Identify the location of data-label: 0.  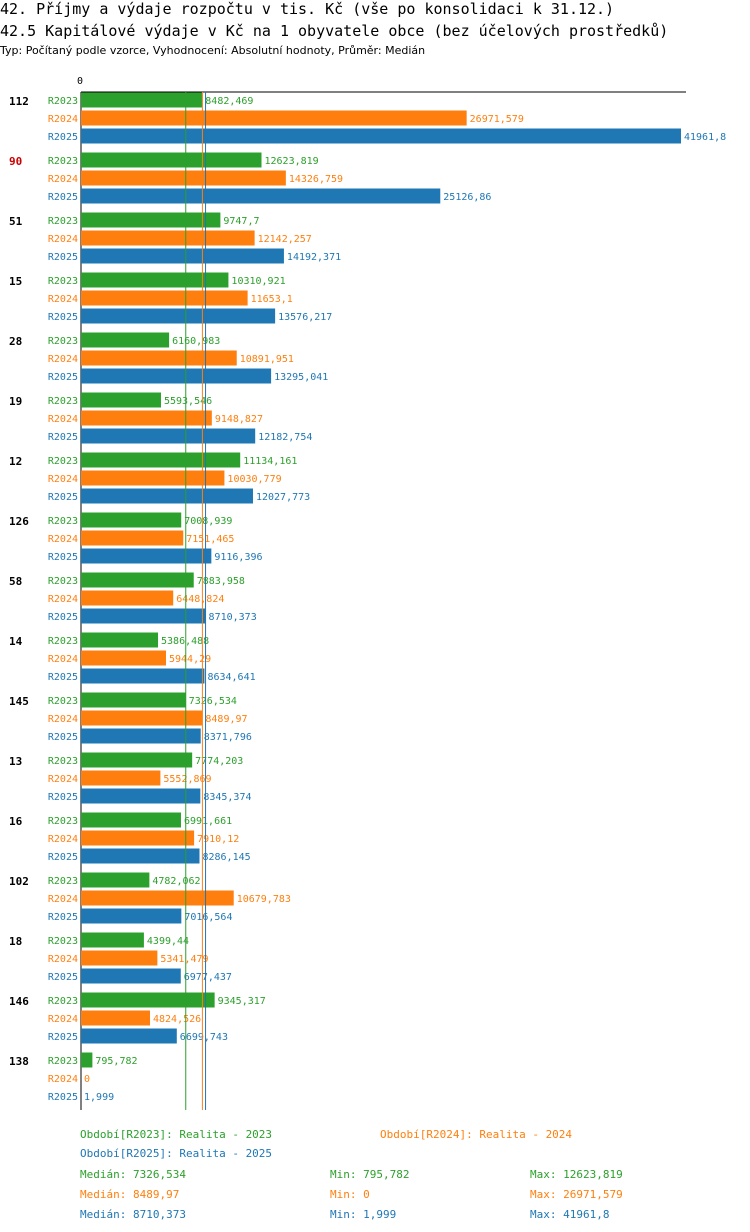
(87, 1079).